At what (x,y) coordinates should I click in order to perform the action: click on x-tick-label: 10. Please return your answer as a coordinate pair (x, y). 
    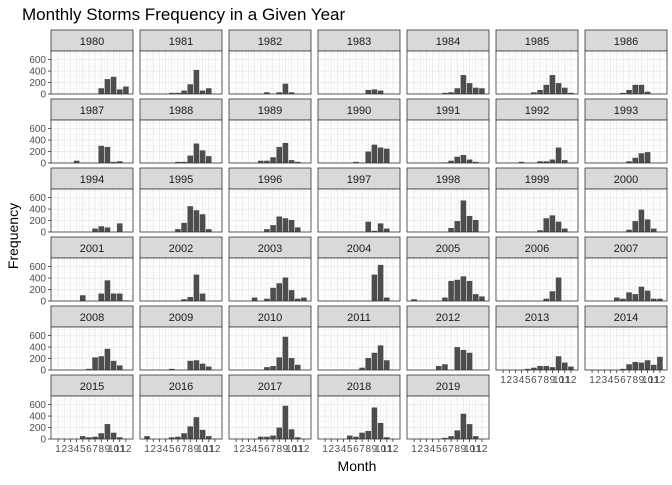
    Looking at the image, I should click on (381, 449).